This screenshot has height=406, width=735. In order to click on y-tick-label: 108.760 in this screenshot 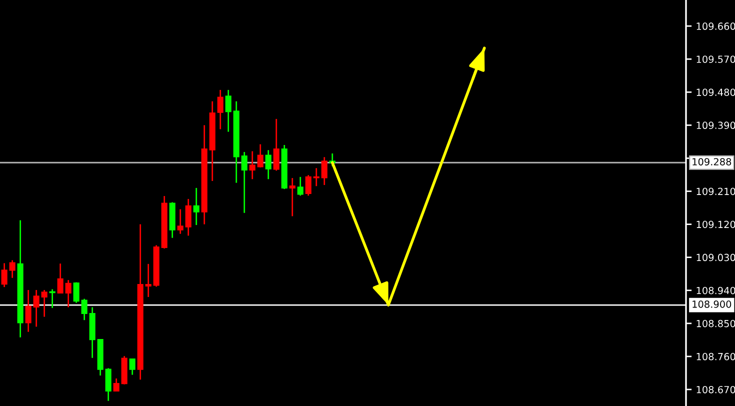, I will do `click(715, 356)`.